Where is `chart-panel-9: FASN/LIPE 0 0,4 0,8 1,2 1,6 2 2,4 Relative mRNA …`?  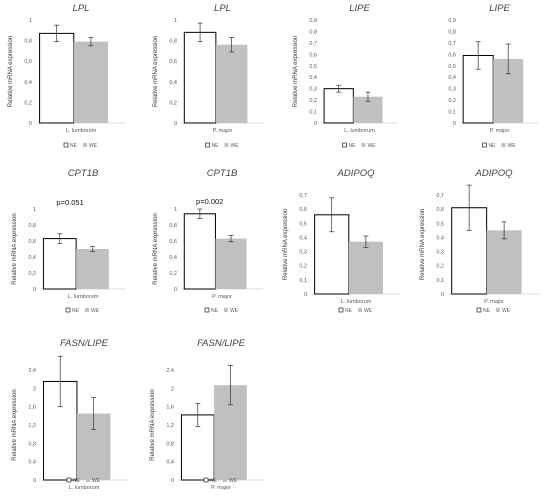
chart-panel-9: FASN/LIPE 0 0,4 0,8 1,2 1,6 2 2,4 Relative mRNA … is located at coordinates (70, 414).